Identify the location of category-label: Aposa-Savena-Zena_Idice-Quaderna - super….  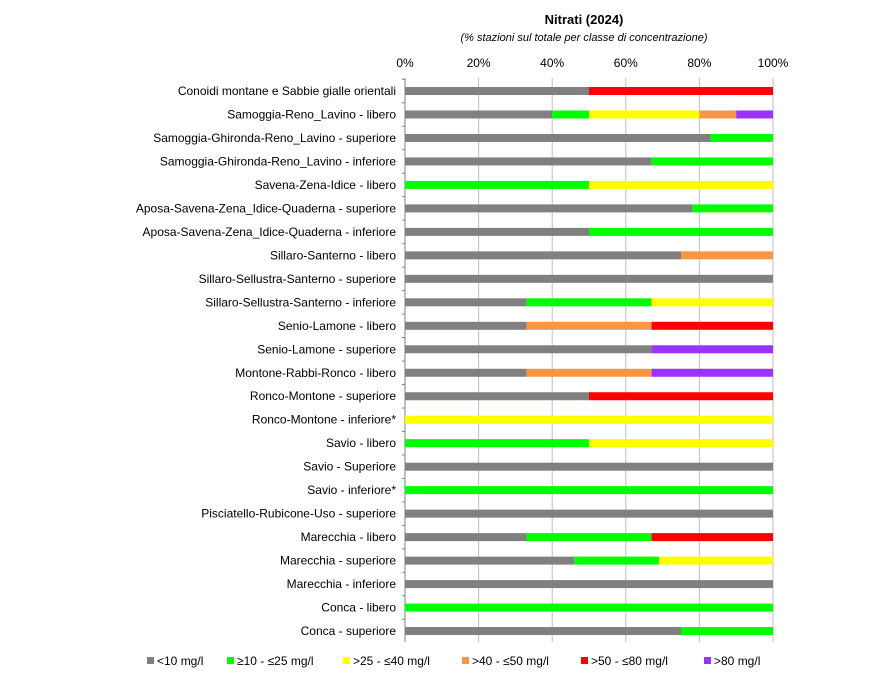
(266, 208).